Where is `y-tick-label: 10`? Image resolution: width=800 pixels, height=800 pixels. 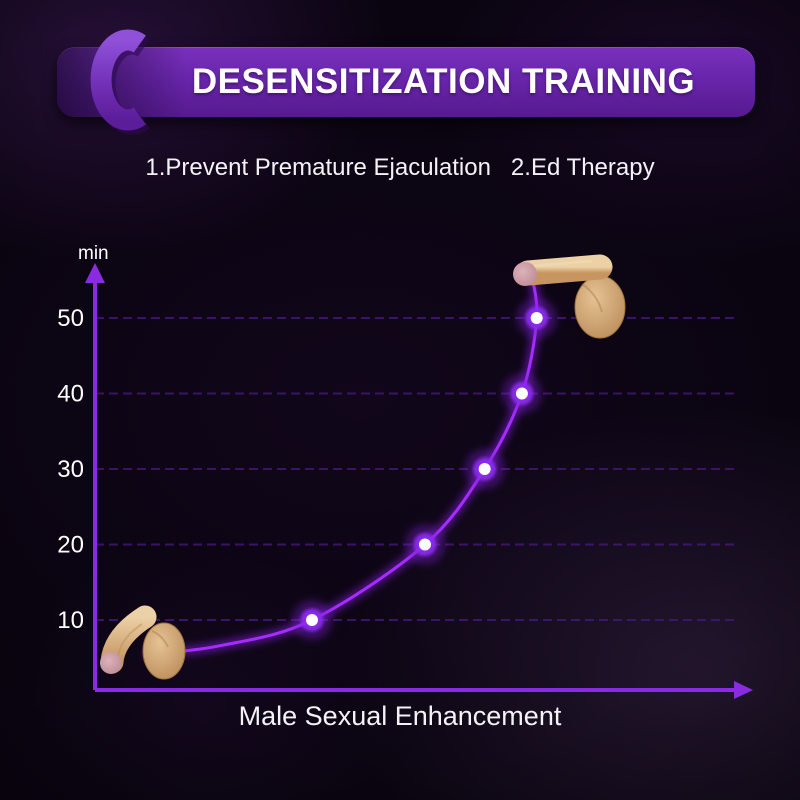 y-tick-label: 10 is located at coordinates (70, 620).